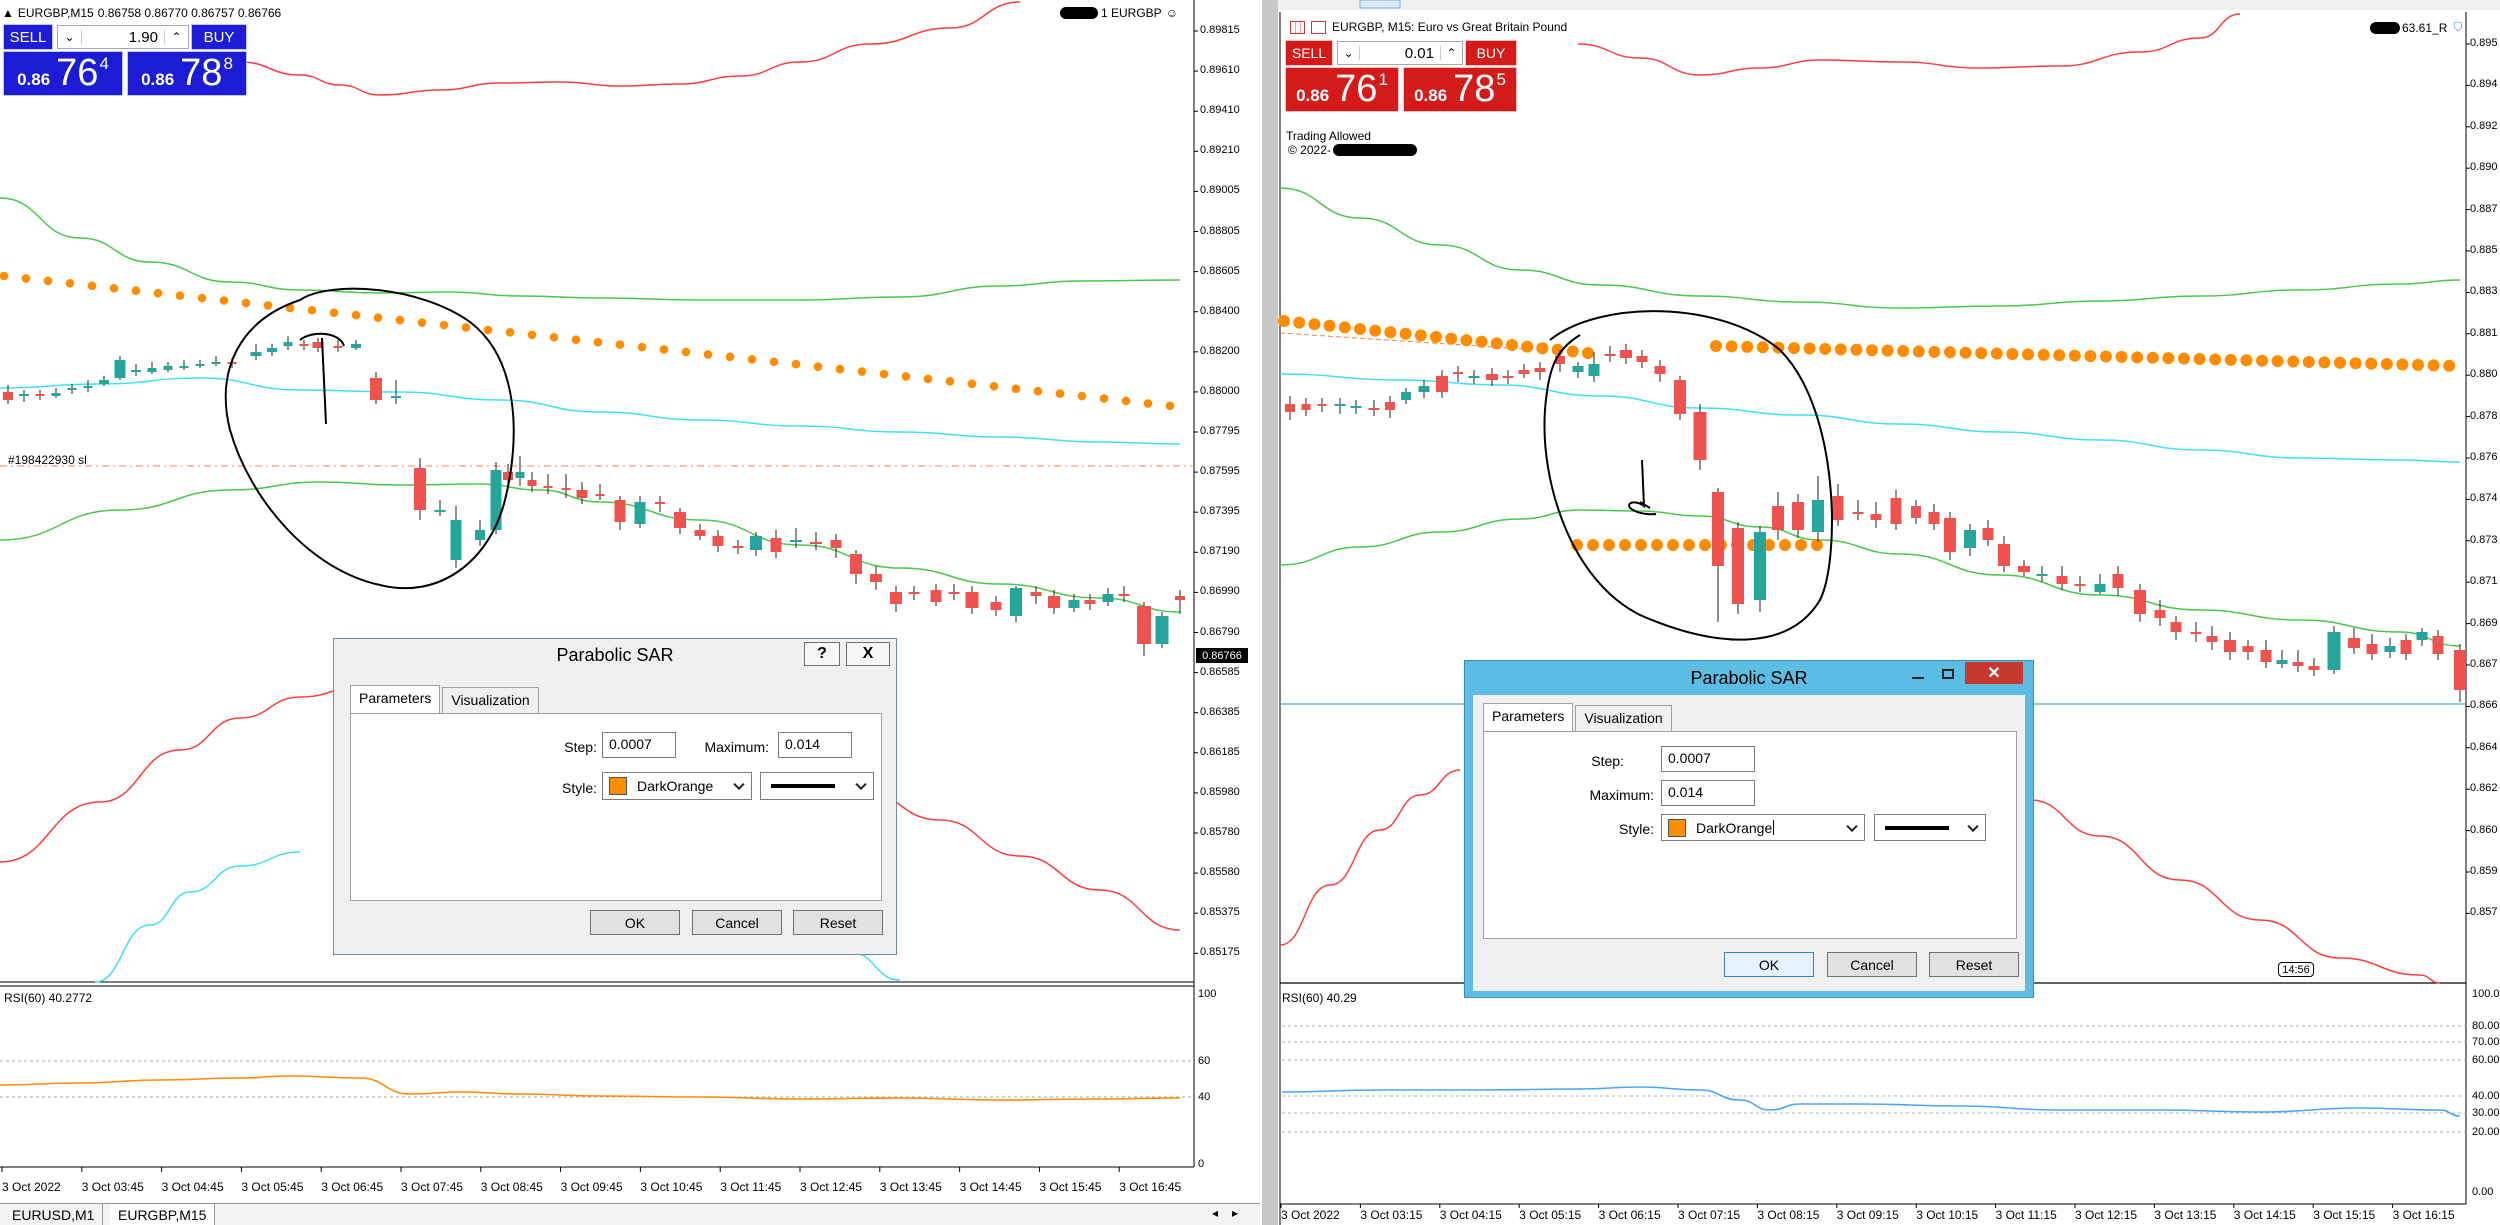 This screenshot has width=2500, height=1225. What do you see at coordinates (1270, 612) in the screenshot?
I see `window-divider` at bounding box center [1270, 612].